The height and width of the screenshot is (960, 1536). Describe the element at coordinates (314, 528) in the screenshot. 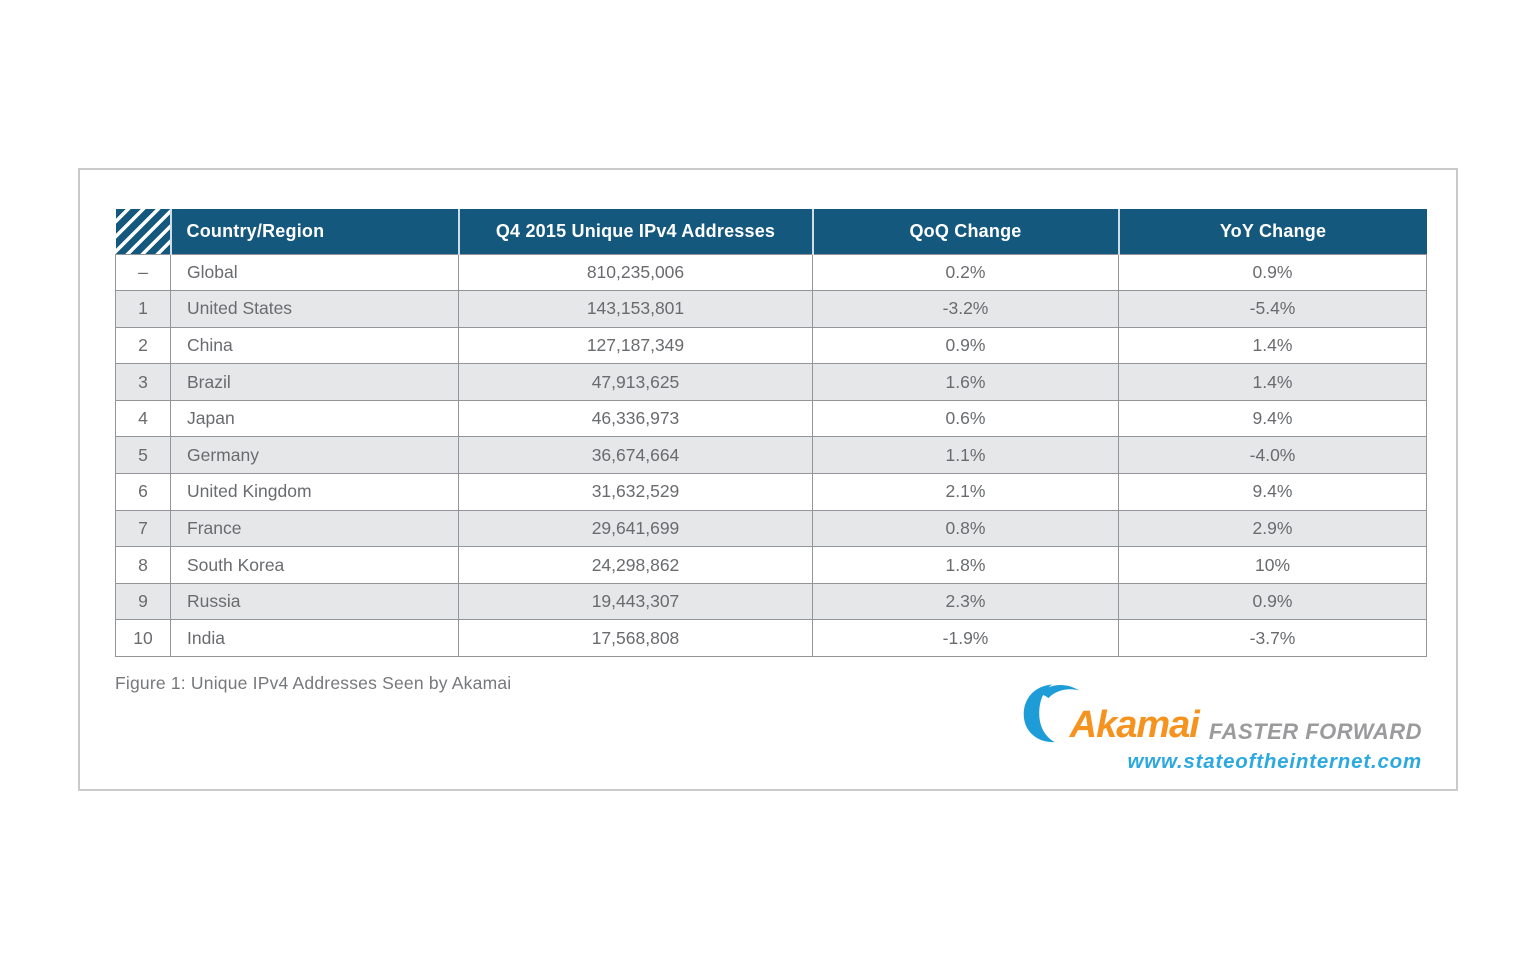

I see `country-cell: France` at that location.